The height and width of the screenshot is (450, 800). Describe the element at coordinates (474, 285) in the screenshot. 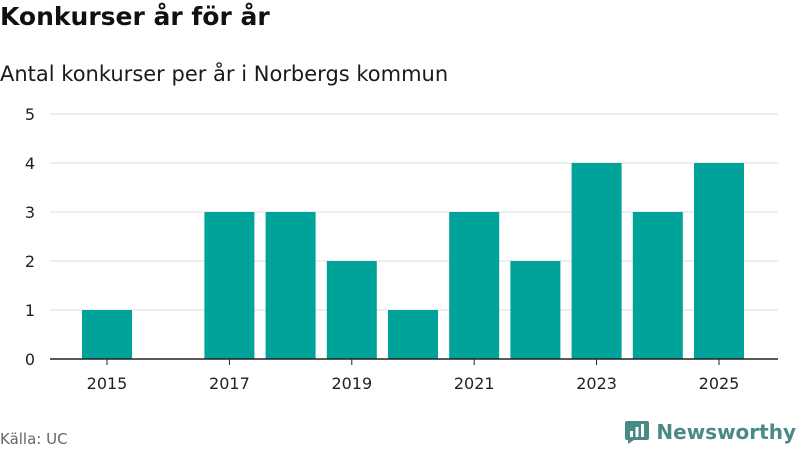

I see `bar-2021` at that location.